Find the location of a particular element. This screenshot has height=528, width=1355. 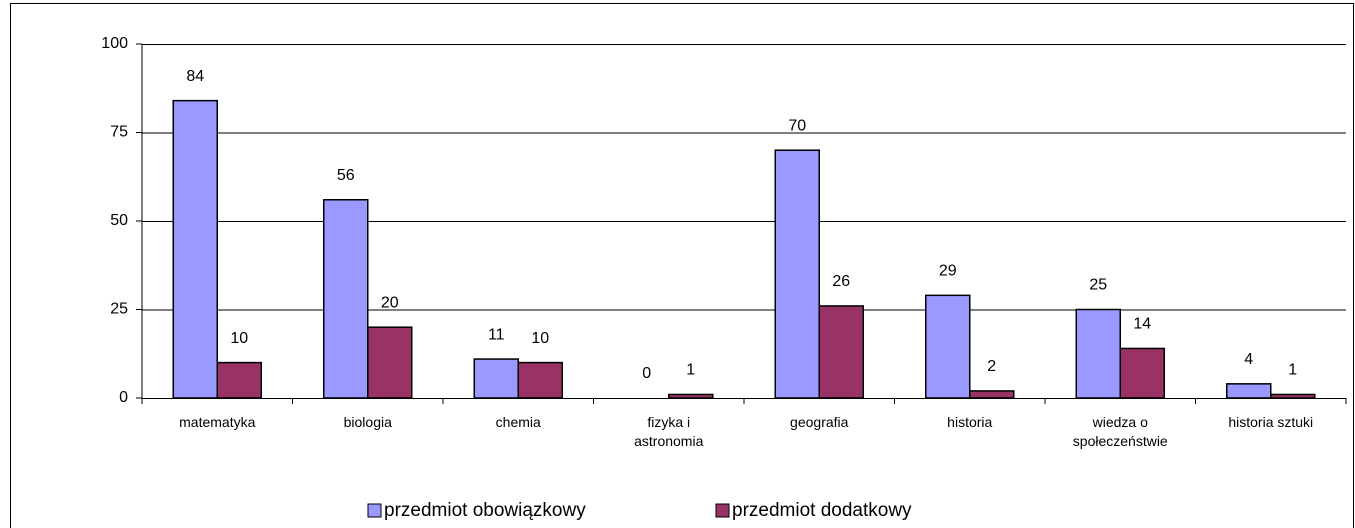

legend-label: przedmiot dodatkowy is located at coordinates (822, 510).